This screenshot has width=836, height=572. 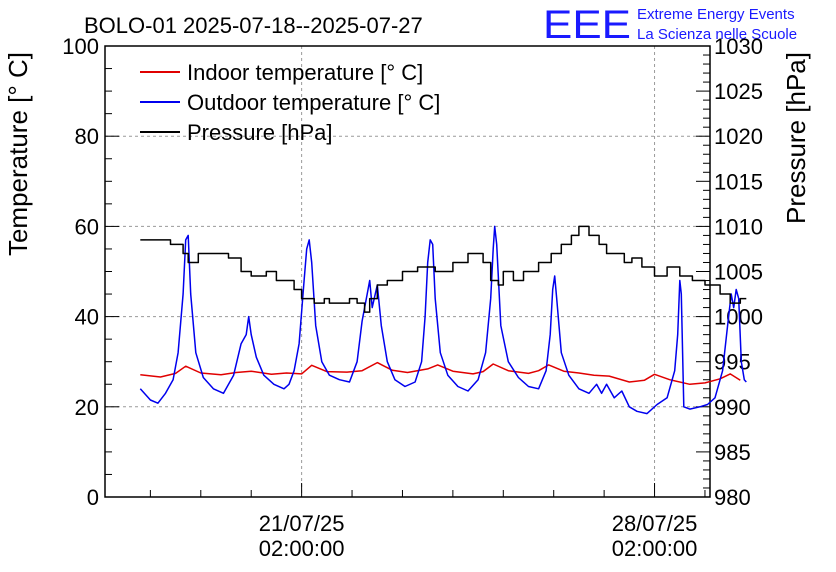 What do you see at coordinates (80, 46) in the screenshot?
I see `y-tick-label: 100` at bounding box center [80, 46].